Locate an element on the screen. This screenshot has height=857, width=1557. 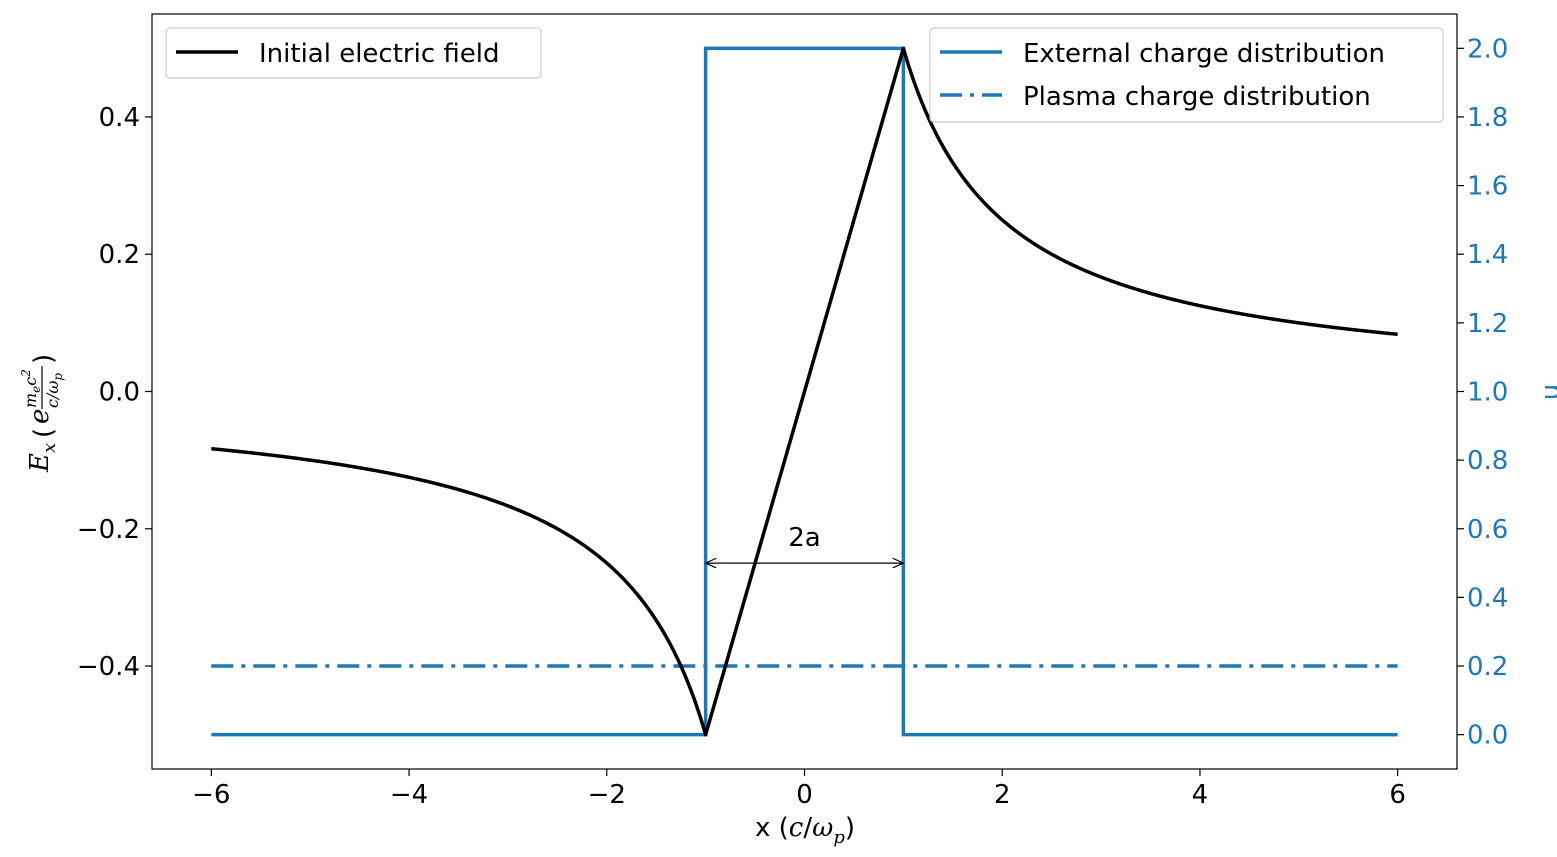
y-tick-label: 0.4 is located at coordinates (119, 118).